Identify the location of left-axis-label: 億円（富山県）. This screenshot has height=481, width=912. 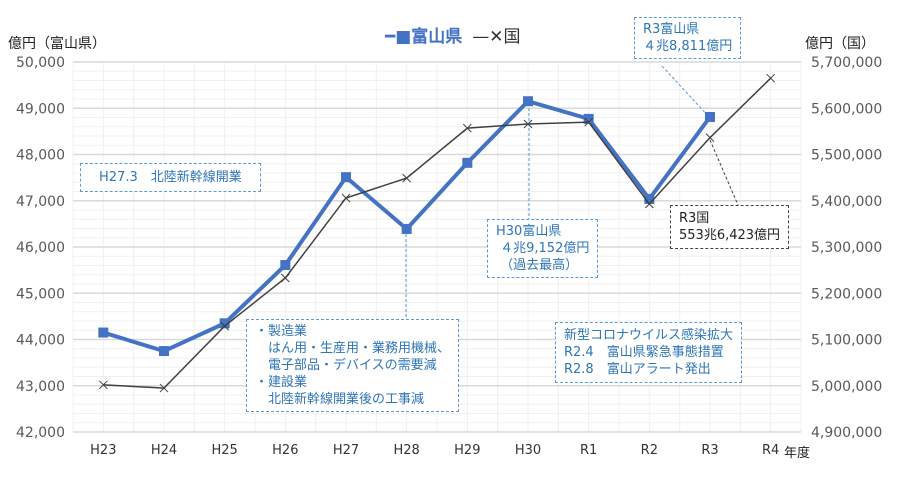
(57, 44).